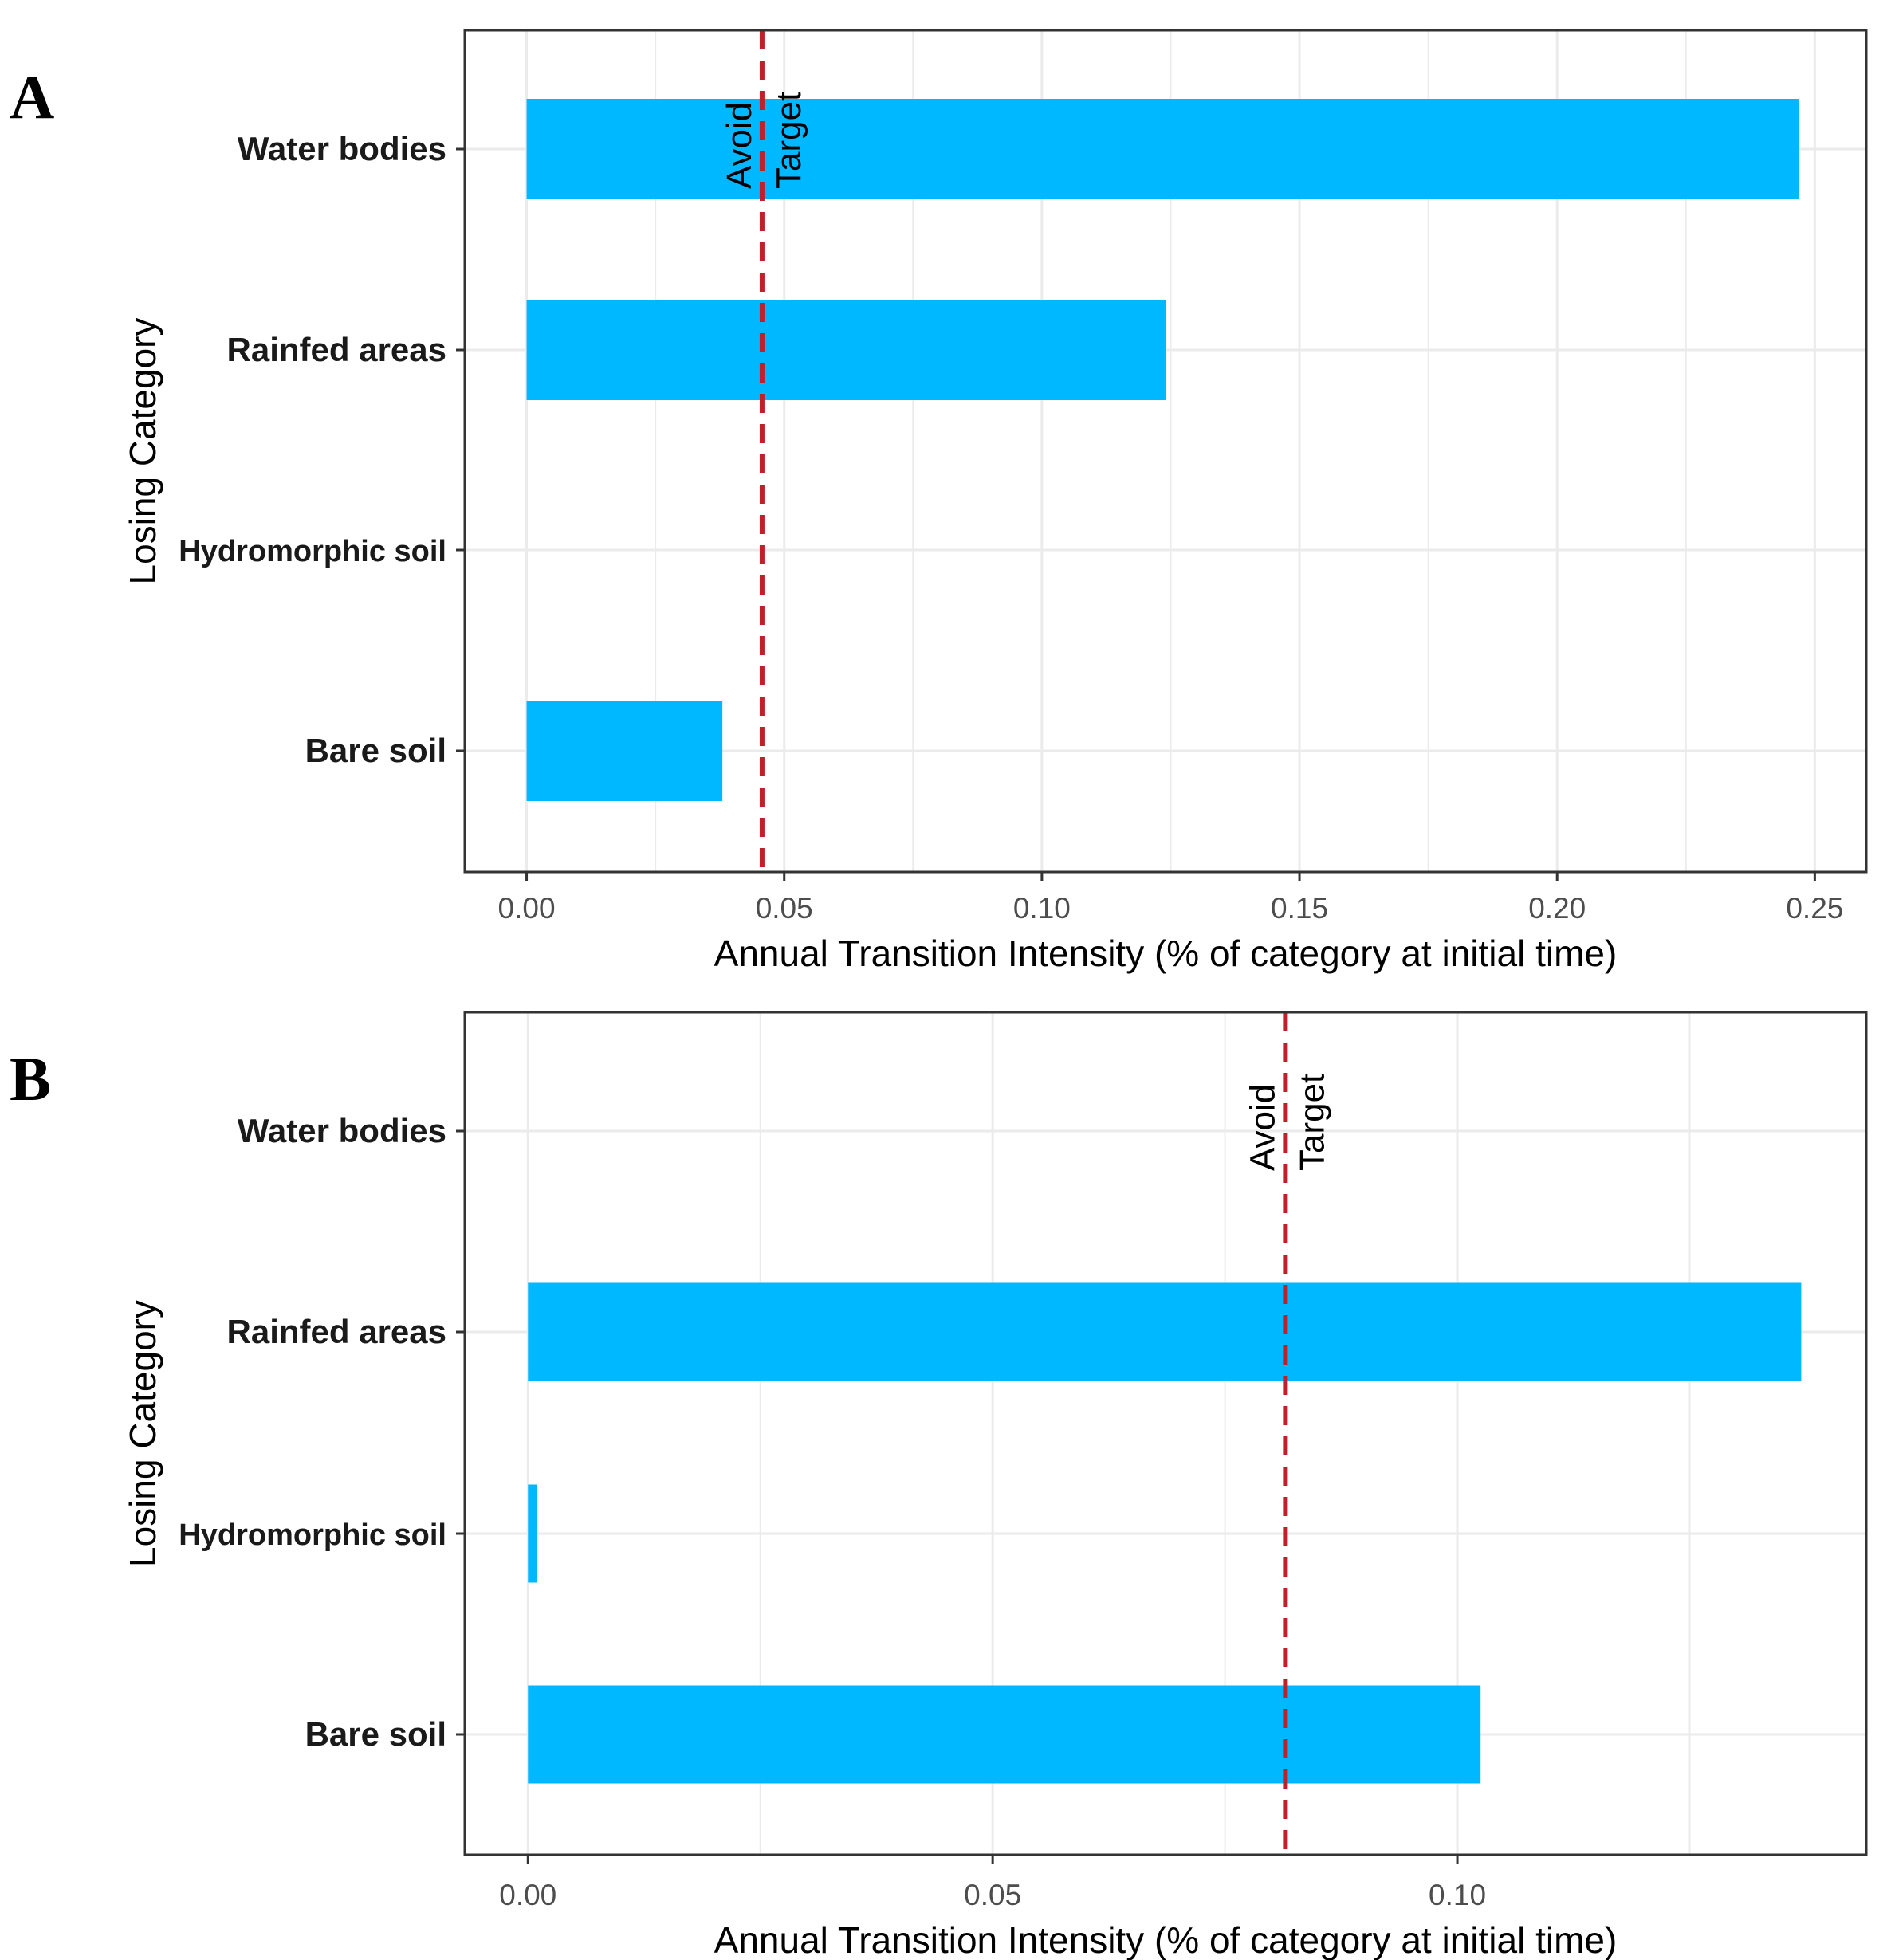 The width and height of the screenshot is (1887, 1960). Describe the element at coordinates (1557, 908) in the screenshot. I see `x-tick-label: 0.20` at that location.